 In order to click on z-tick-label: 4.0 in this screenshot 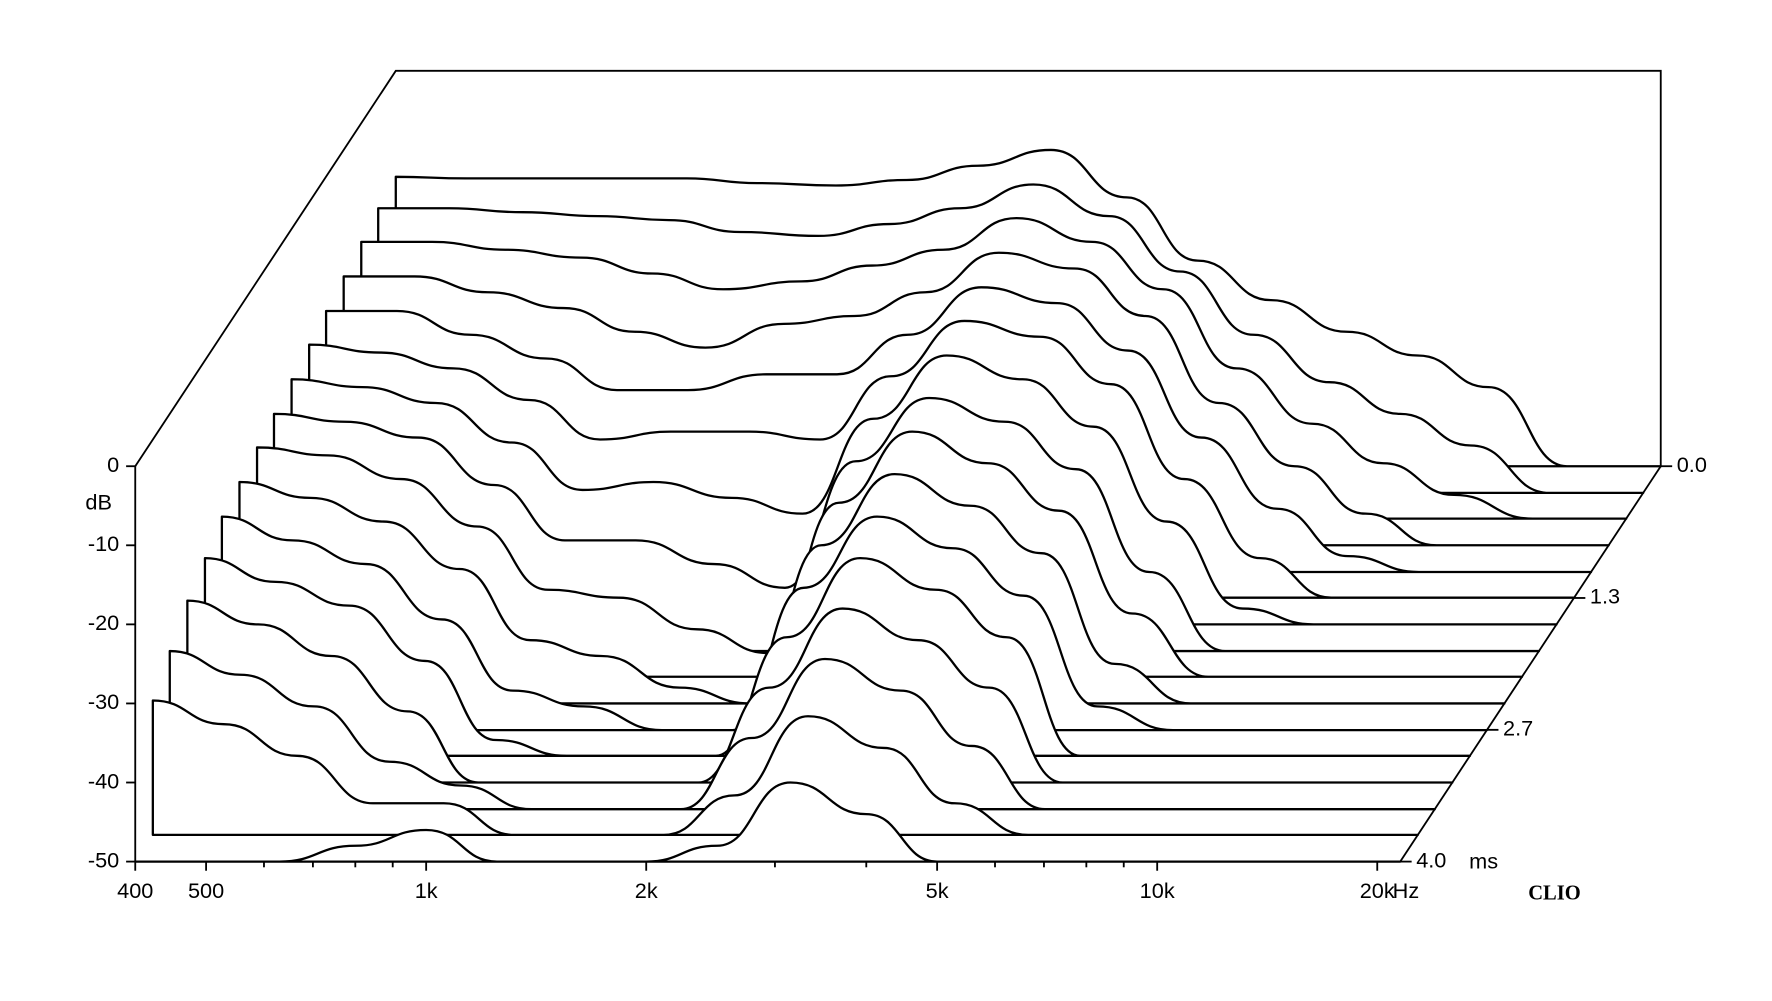, I will do `click(1431, 859)`.